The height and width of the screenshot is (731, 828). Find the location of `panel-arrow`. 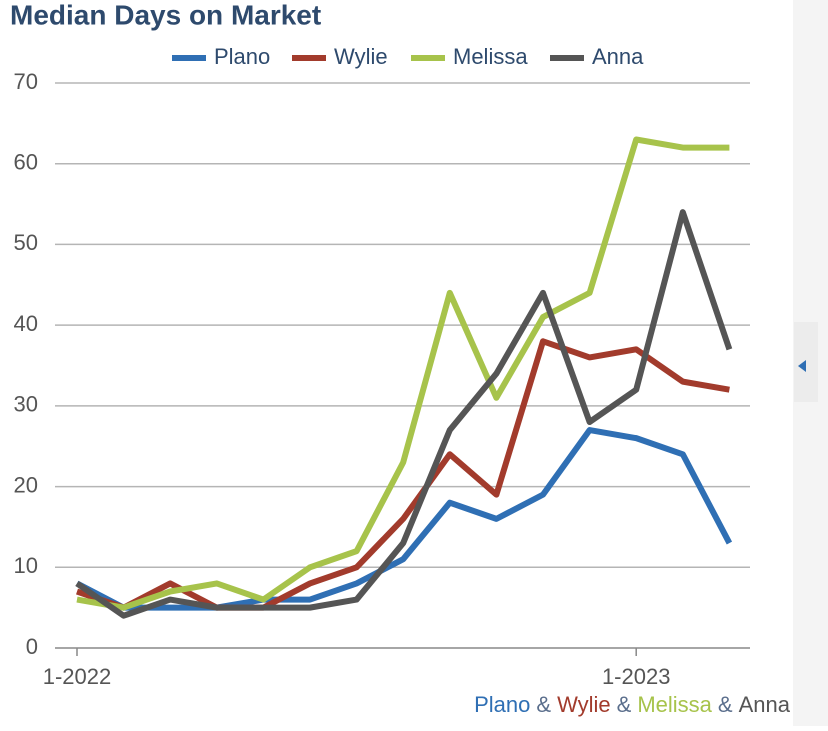

panel-arrow is located at coordinates (802, 366).